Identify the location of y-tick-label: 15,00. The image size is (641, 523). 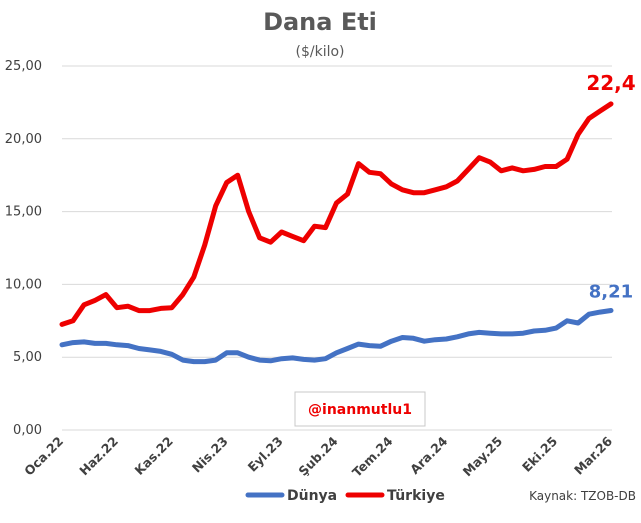
(23, 212).